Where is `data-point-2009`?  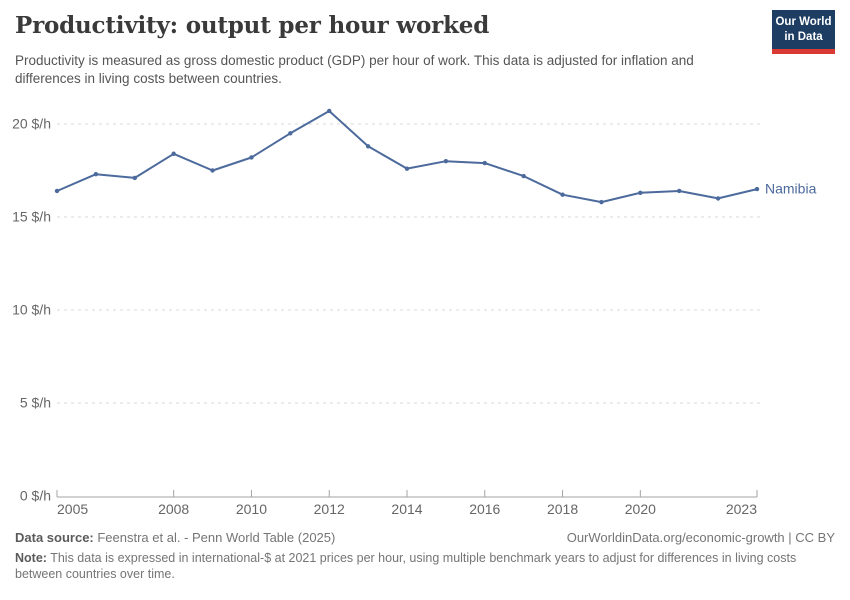 data-point-2009 is located at coordinates (212, 170).